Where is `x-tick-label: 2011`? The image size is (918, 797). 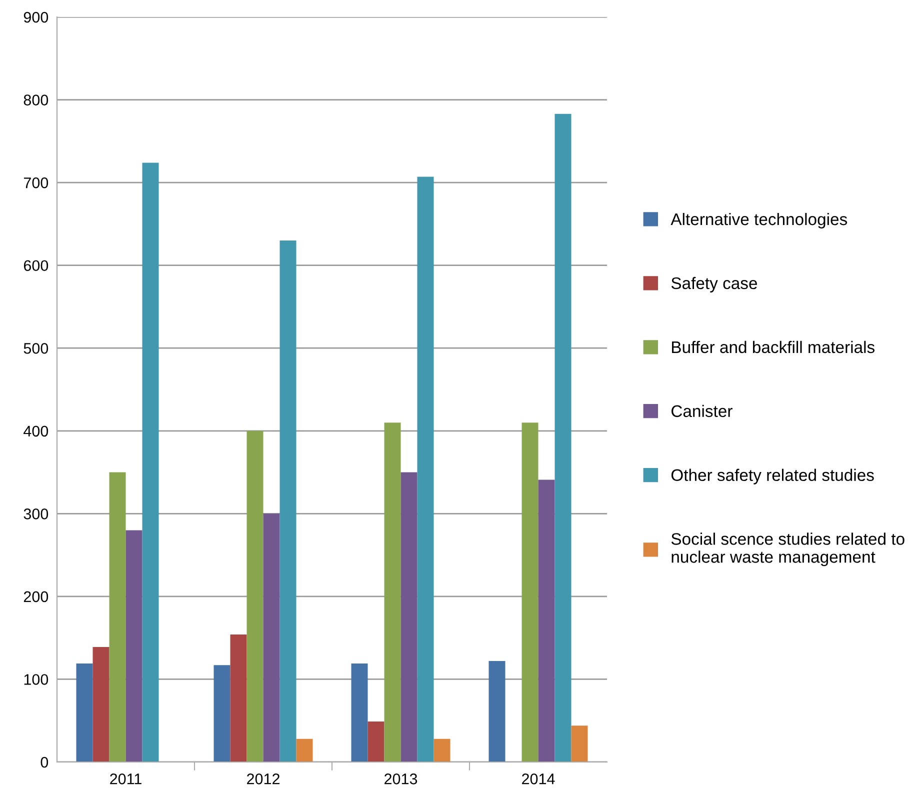 x-tick-label: 2011 is located at coordinates (126, 779).